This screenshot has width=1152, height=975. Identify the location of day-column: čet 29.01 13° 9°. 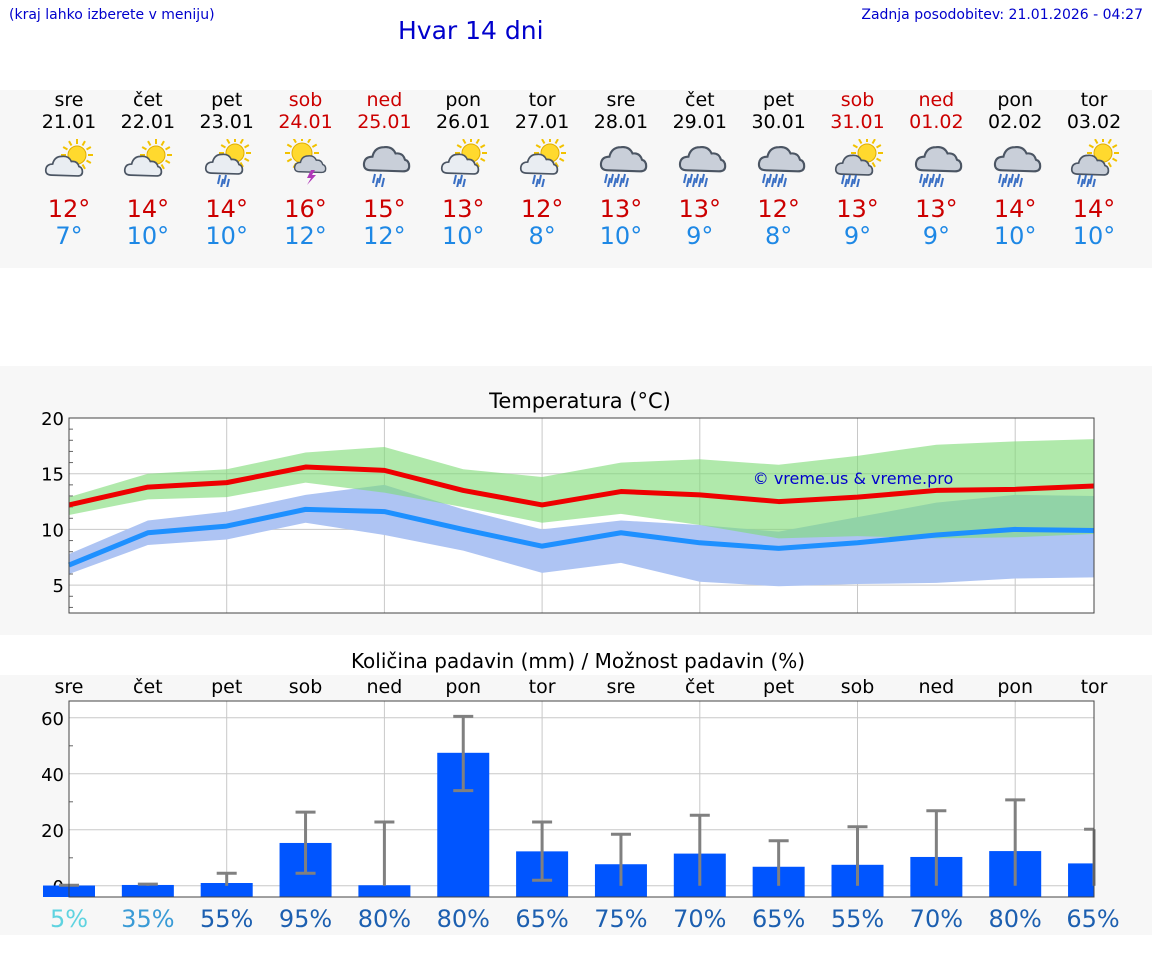
(700, 169).